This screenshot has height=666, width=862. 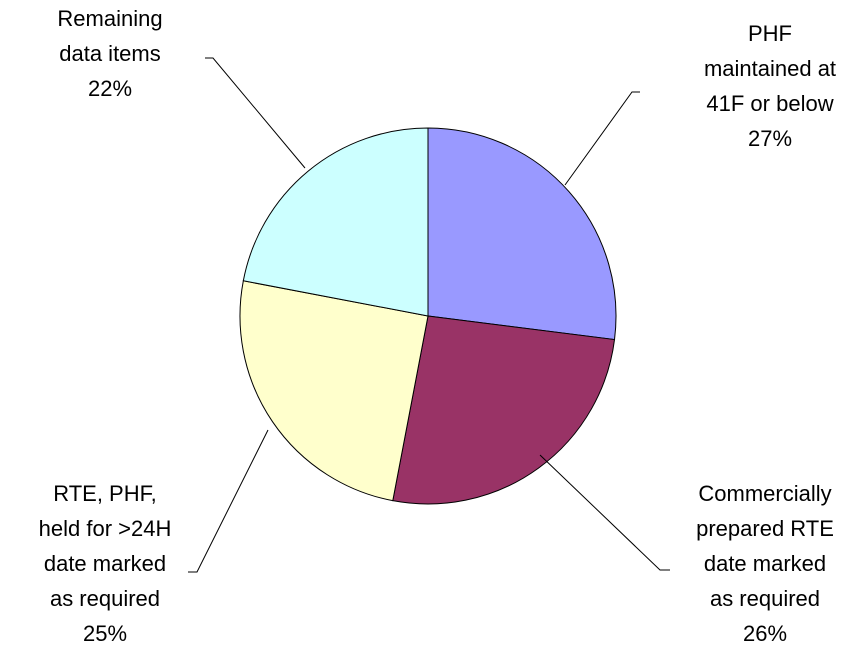 What do you see at coordinates (764, 493) in the screenshot?
I see `slice-label: Commercially` at bounding box center [764, 493].